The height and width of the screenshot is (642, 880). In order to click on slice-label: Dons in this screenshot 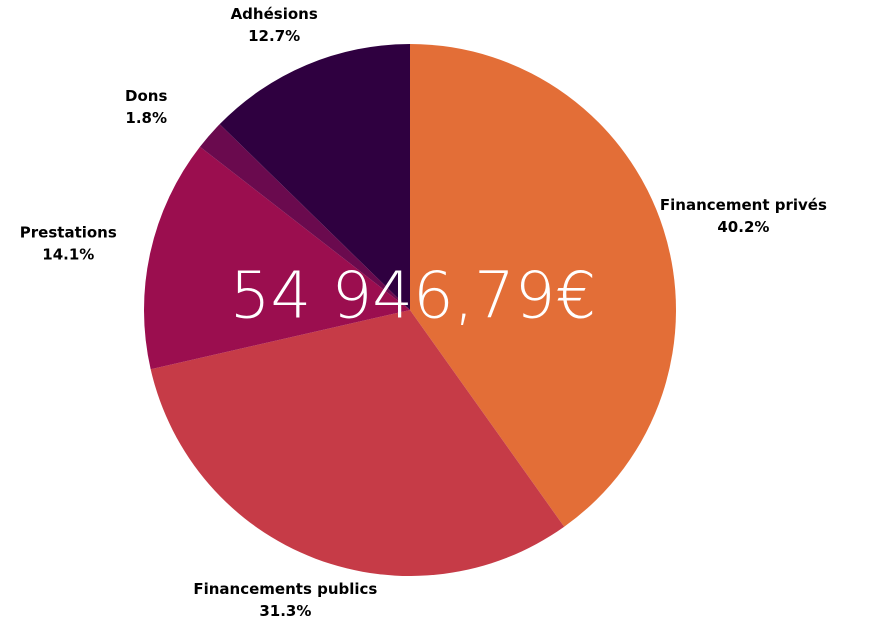, I will do `click(146, 96)`.